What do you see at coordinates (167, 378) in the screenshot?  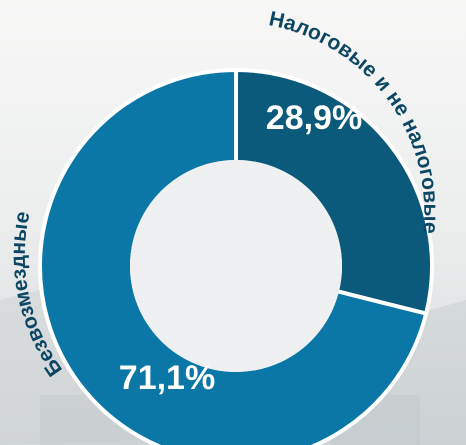 I see `data-label-grants: 71,1%` at bounding box center [167, 378].